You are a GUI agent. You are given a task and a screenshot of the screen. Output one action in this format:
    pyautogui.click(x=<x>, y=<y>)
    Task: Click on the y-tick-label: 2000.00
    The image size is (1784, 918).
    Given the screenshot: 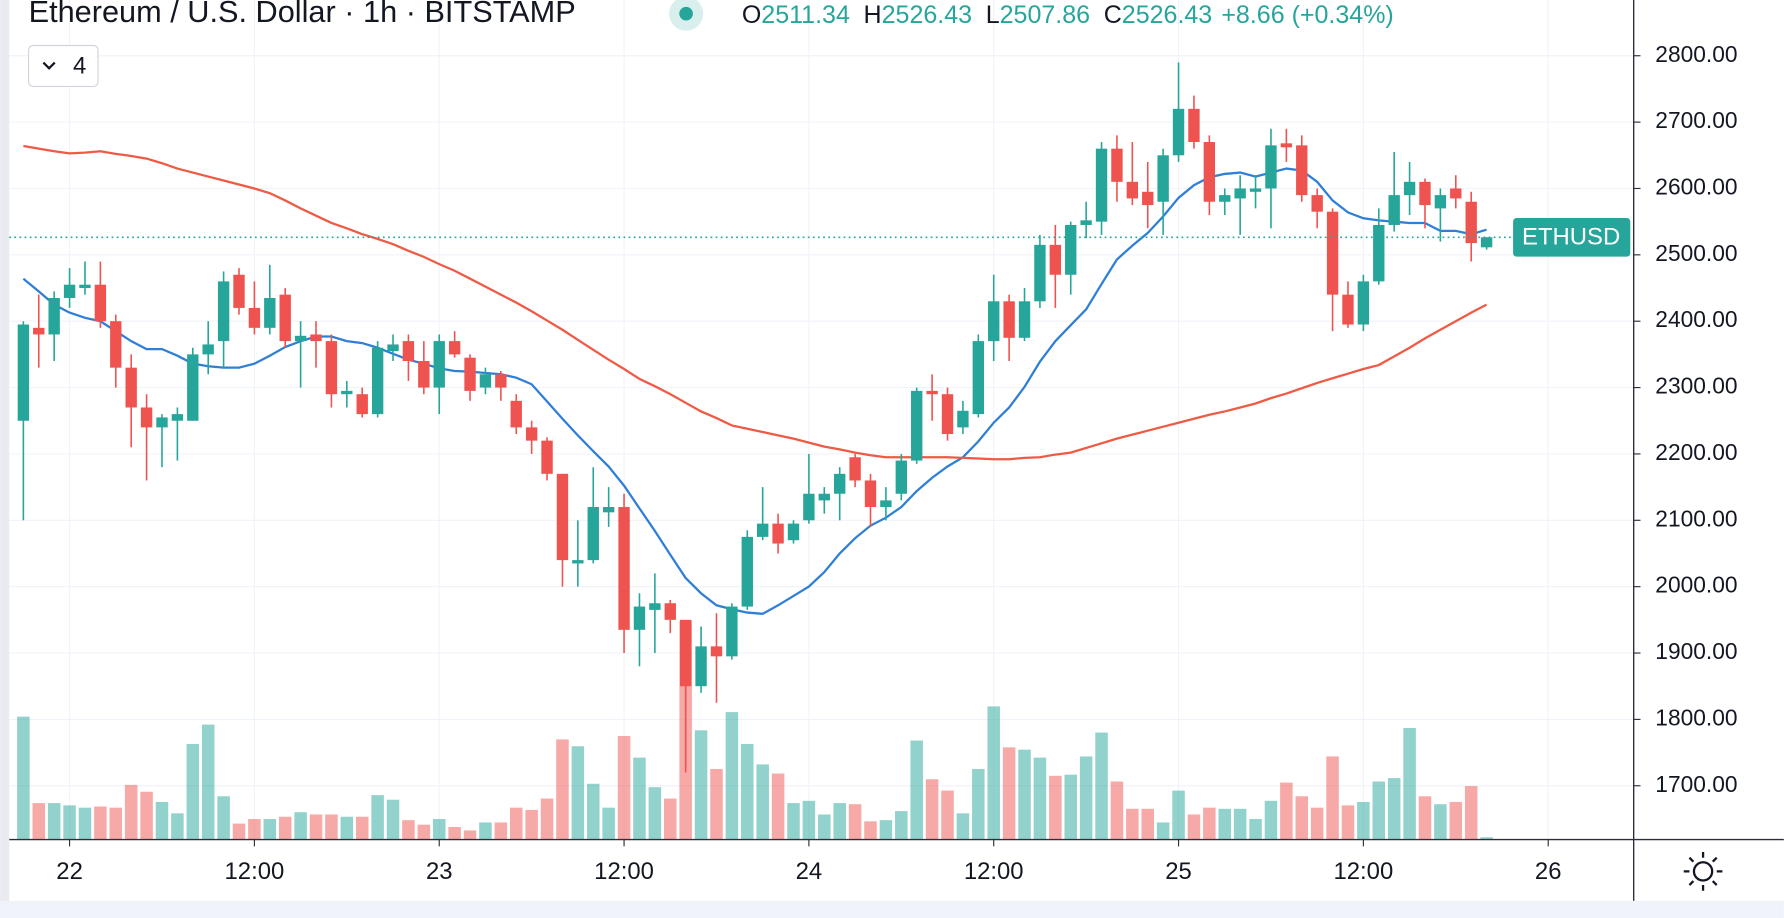 What is the action you would take?
    pyautogui.click(x=1696, y=585)
    